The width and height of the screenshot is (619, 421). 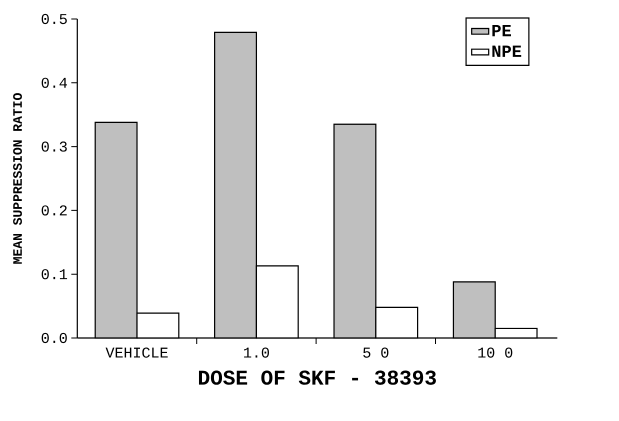 What do you see at coordinates (55, 83) in the screenshot?
I see `y-tick-label: 0.4` at bounding box center [55, 83].